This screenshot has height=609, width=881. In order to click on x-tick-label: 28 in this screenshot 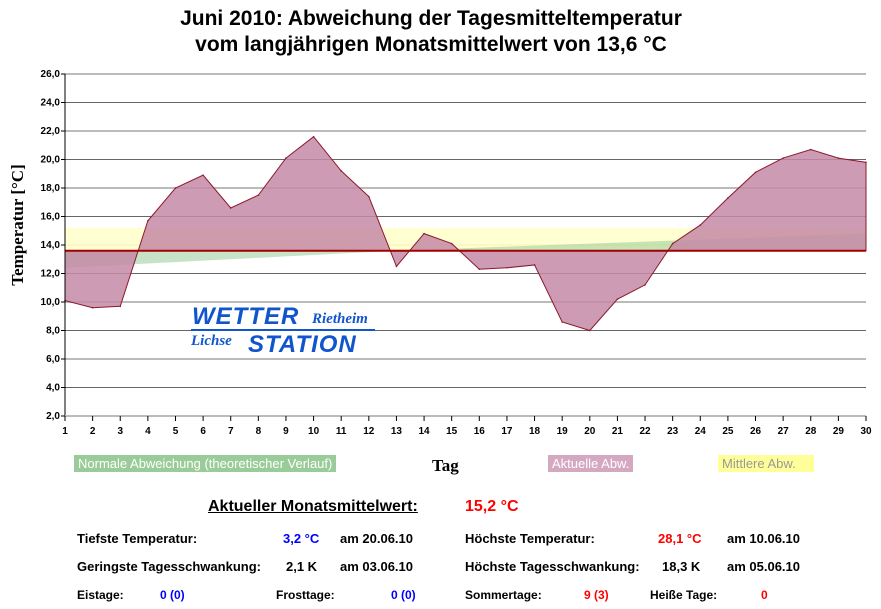, I will do `click(811, 431)`.